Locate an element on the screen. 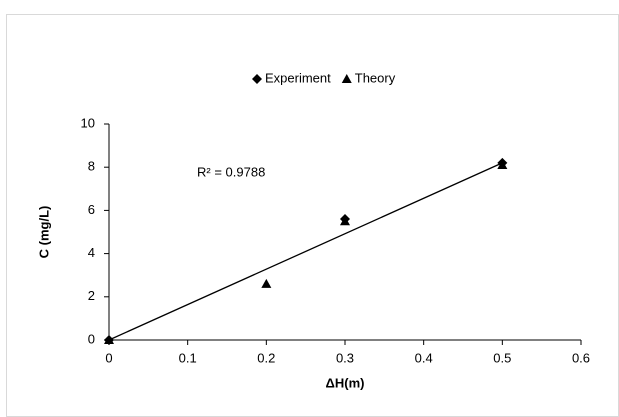 Image resolution: width=619 pixels, height=417 pixels. legend-label: Experiment is located at coordinates (298, 77).